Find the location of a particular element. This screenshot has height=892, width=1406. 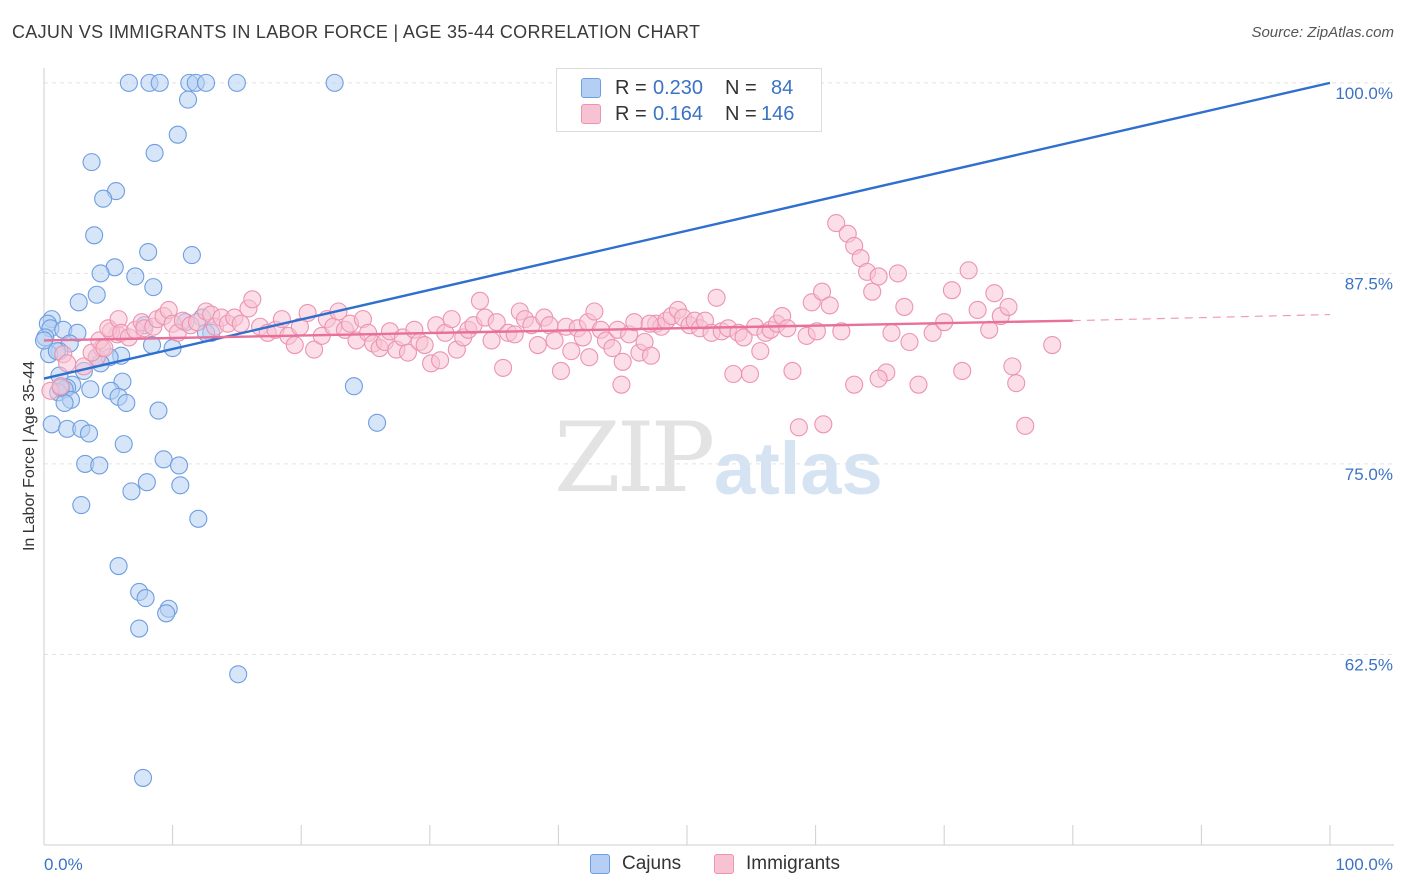

series-legend: Cajuns Immigrants is located at coordinates (703, 865).